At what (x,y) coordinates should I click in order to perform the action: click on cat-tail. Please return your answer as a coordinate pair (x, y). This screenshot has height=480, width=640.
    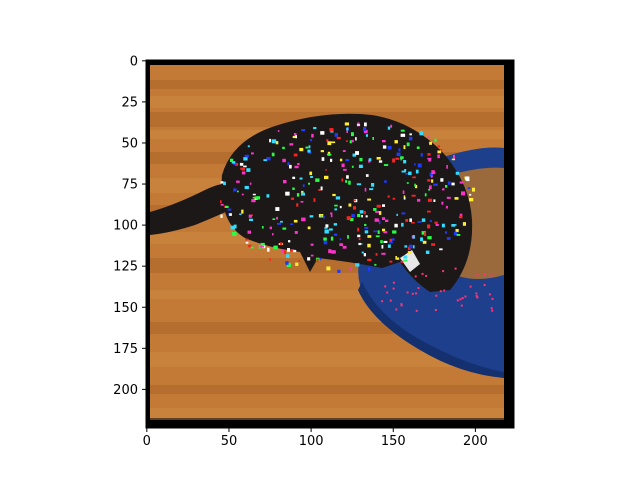
    Looking at the image, I should click on (195, 209).